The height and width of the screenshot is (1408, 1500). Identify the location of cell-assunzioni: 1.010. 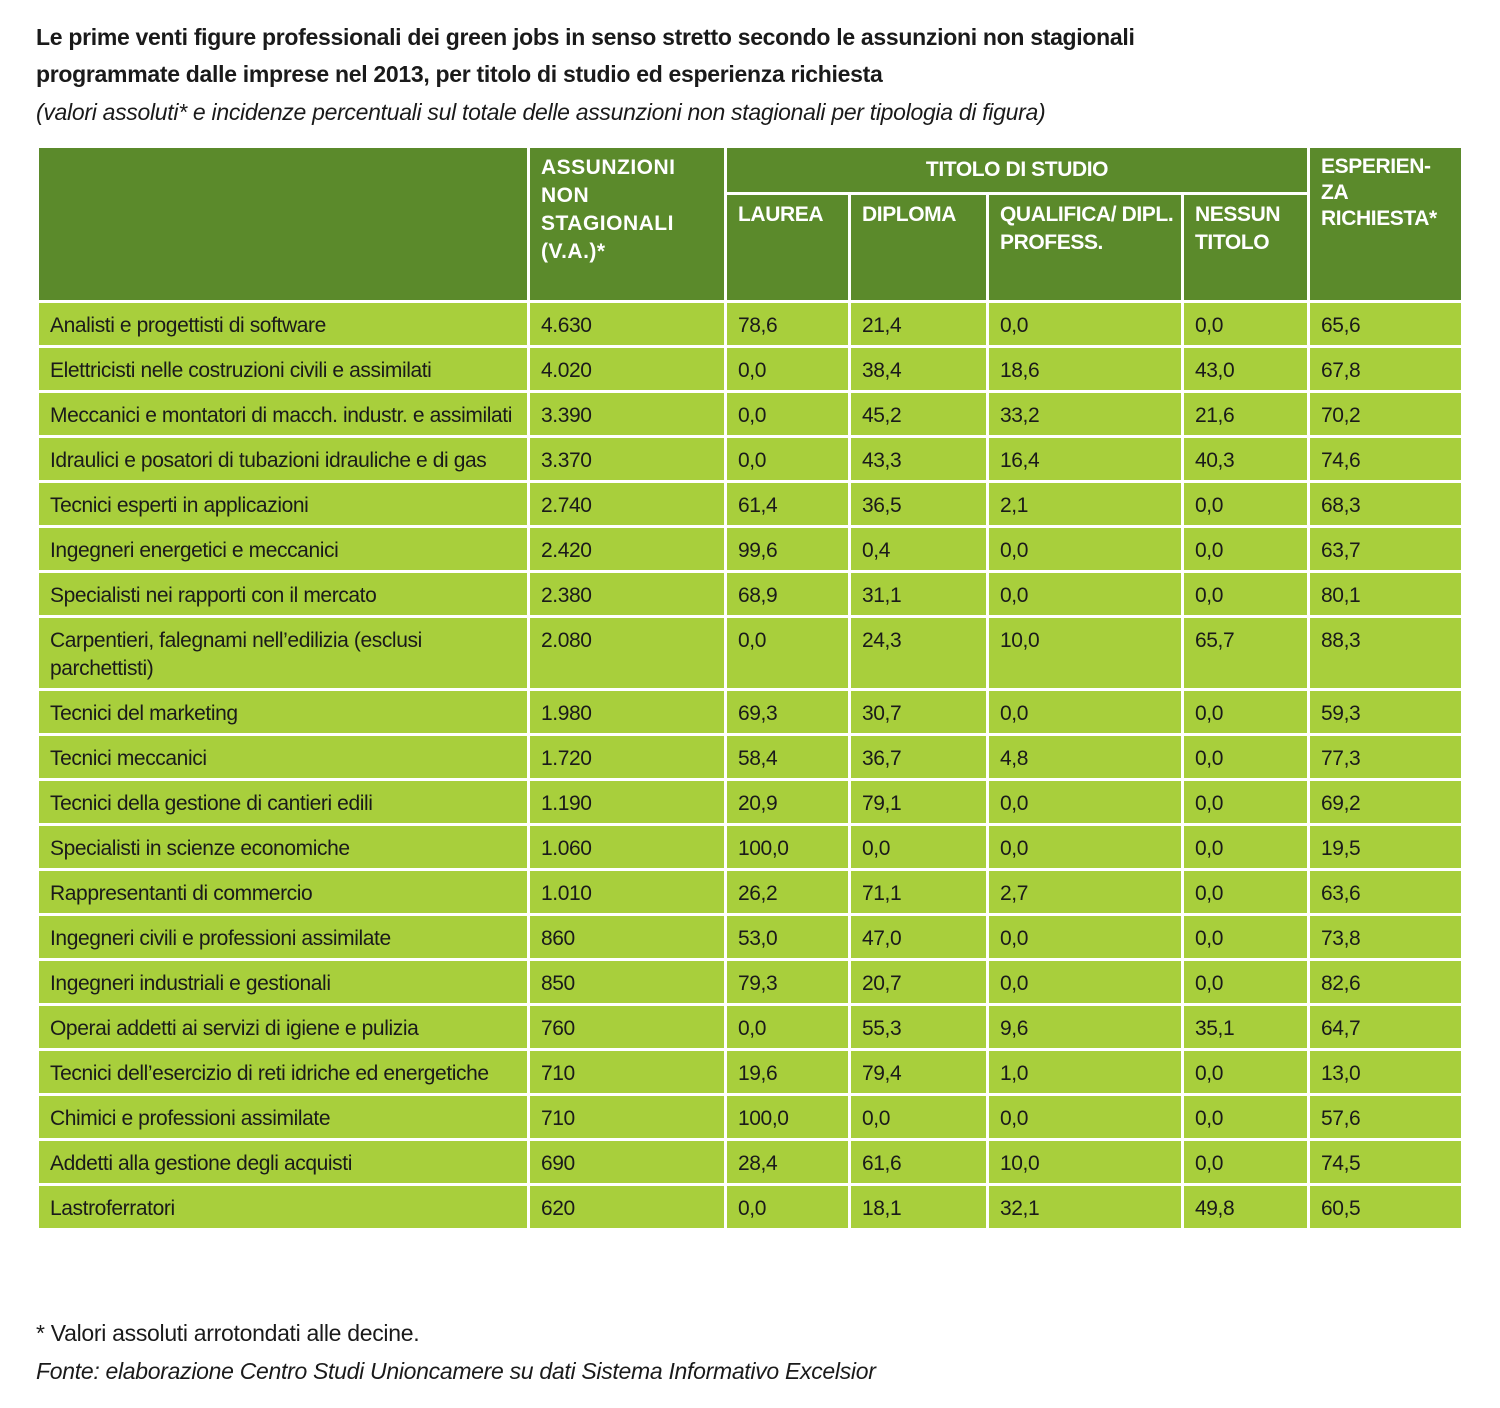
(627, 892).